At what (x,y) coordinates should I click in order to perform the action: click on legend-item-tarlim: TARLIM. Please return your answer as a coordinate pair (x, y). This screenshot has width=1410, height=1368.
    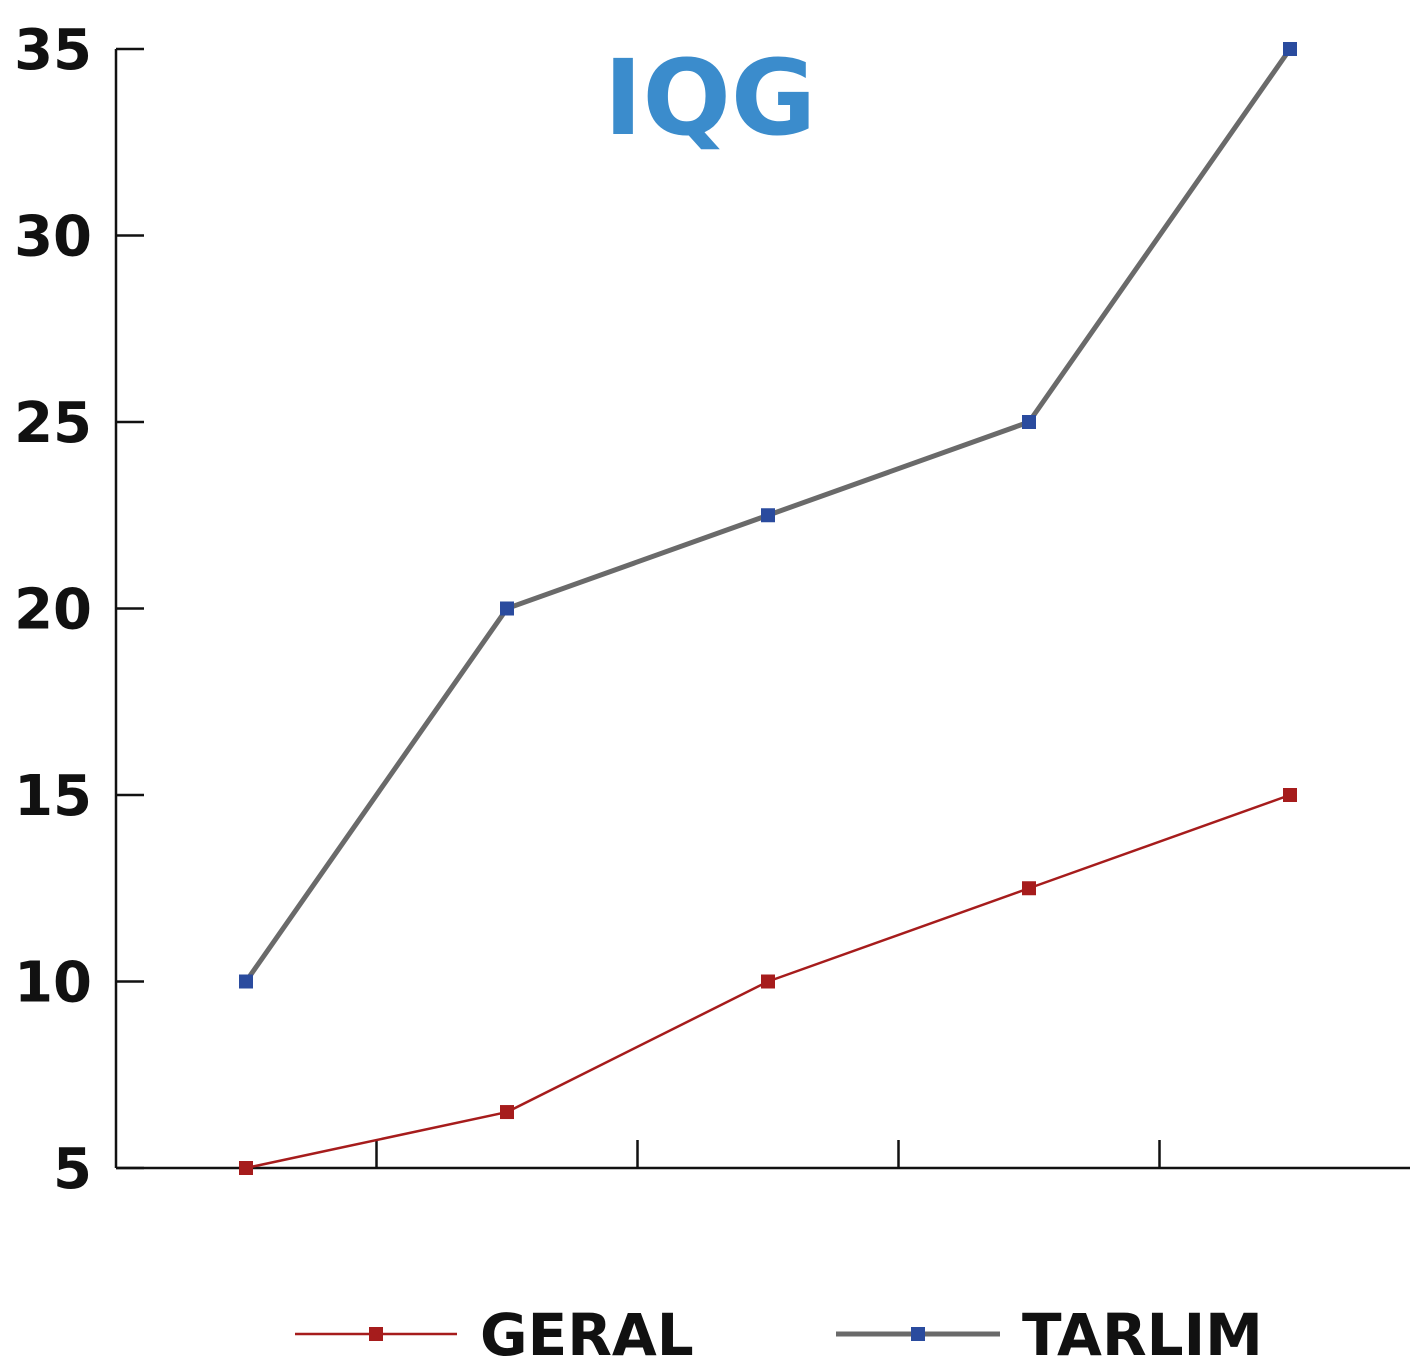
    Looking at the image, I should click on (1049, 1334).